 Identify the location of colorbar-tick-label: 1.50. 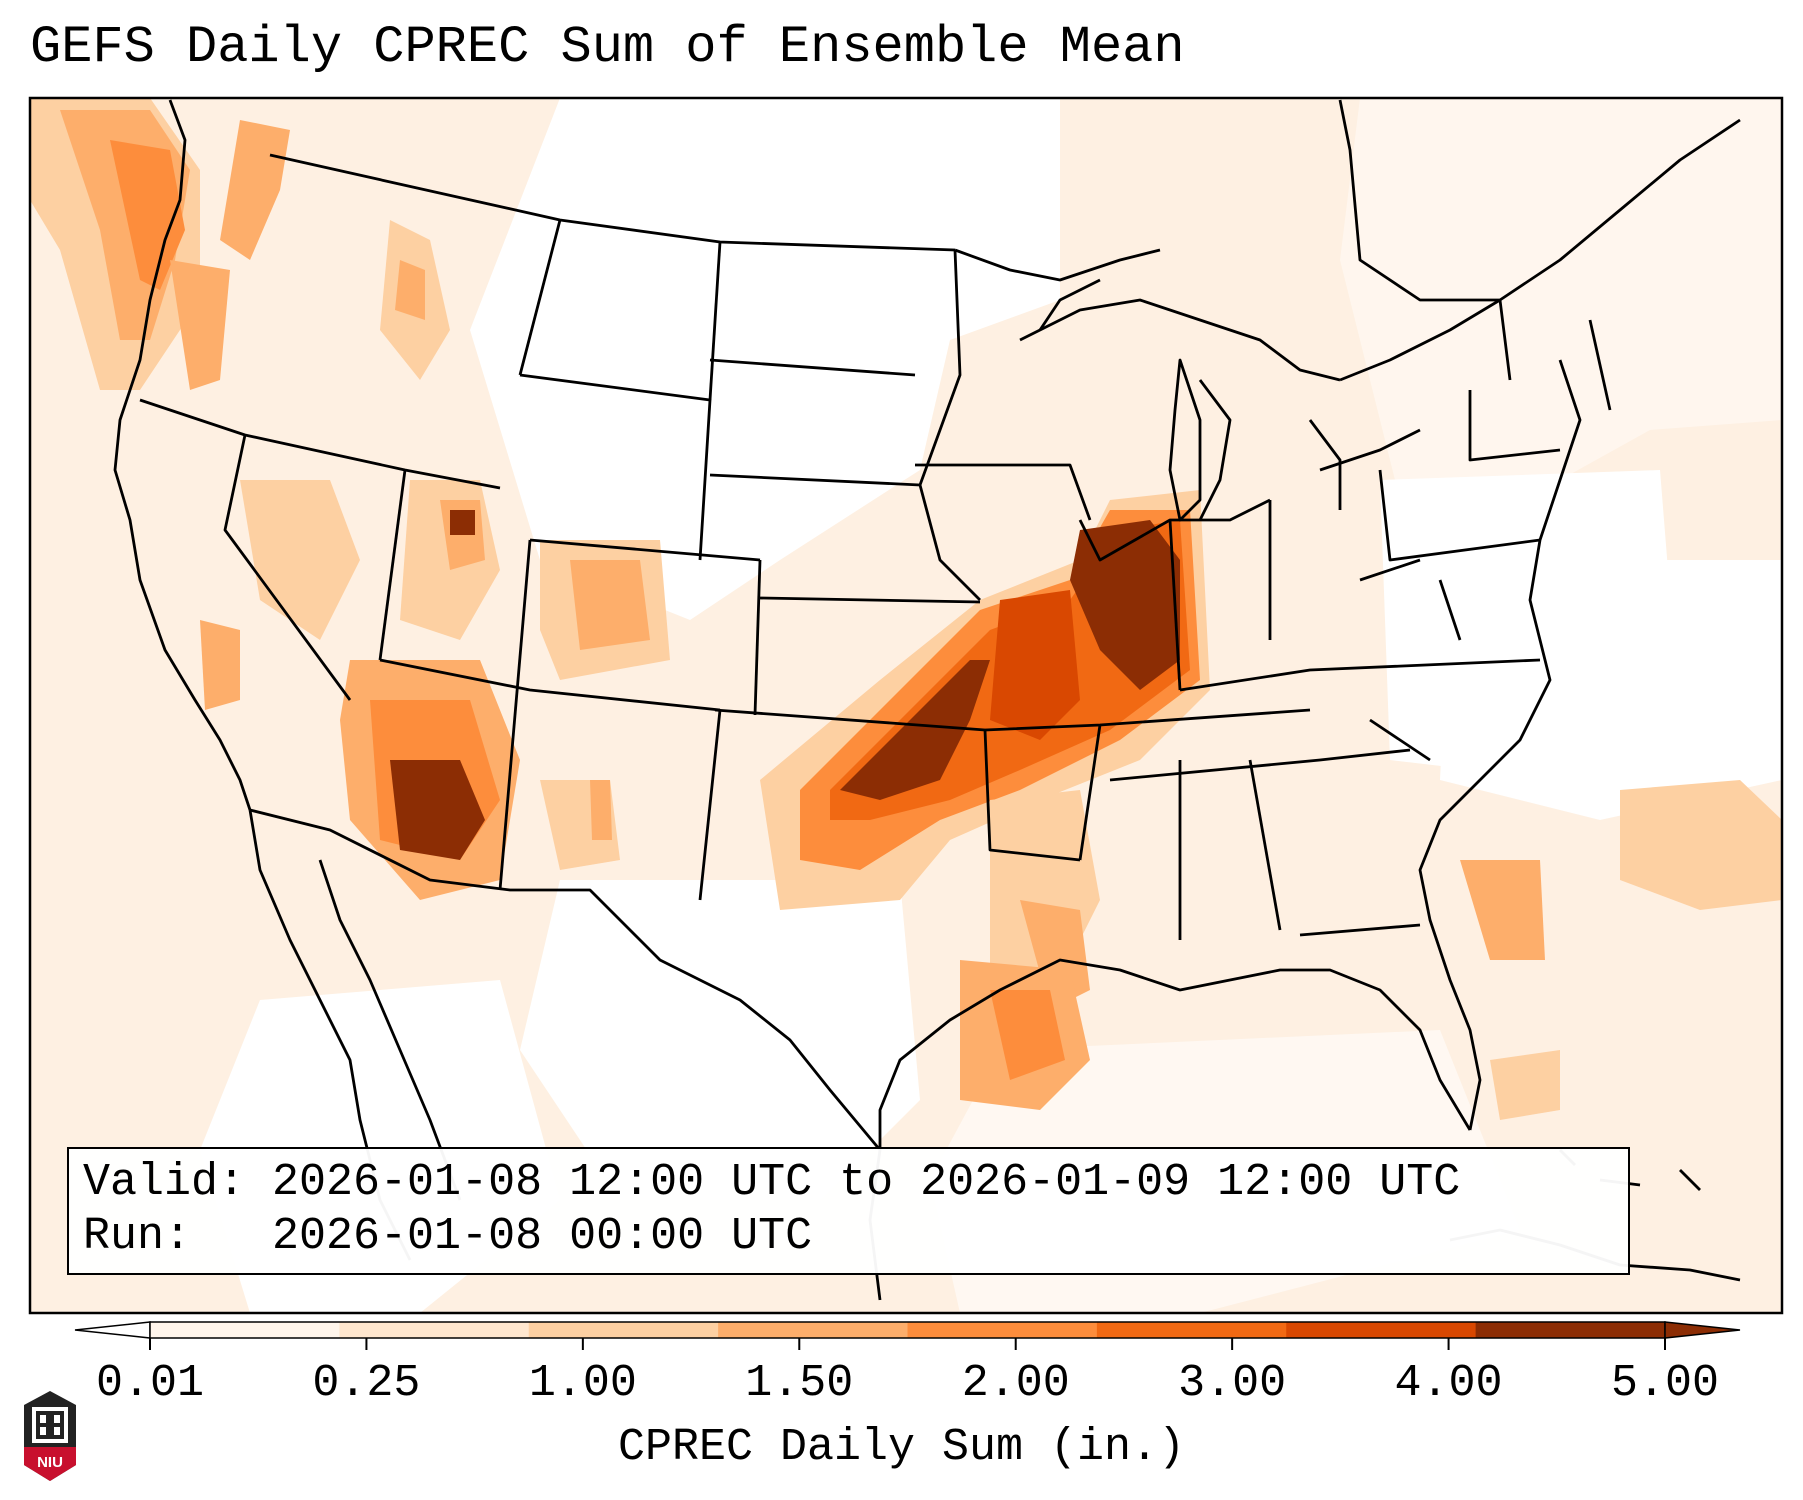
(799, 1383).